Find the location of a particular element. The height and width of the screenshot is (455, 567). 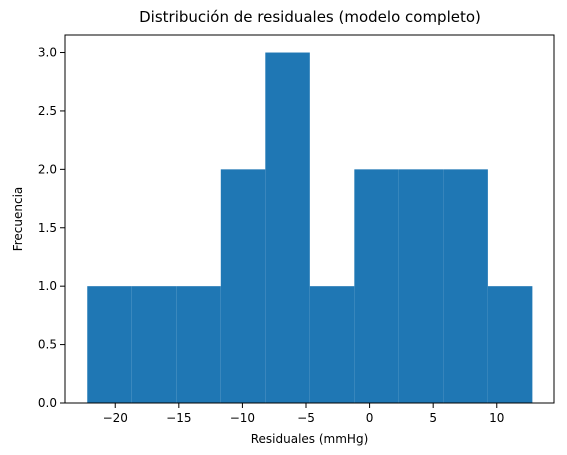

x-tick-label: −20 is located at coordinates (115, 418).